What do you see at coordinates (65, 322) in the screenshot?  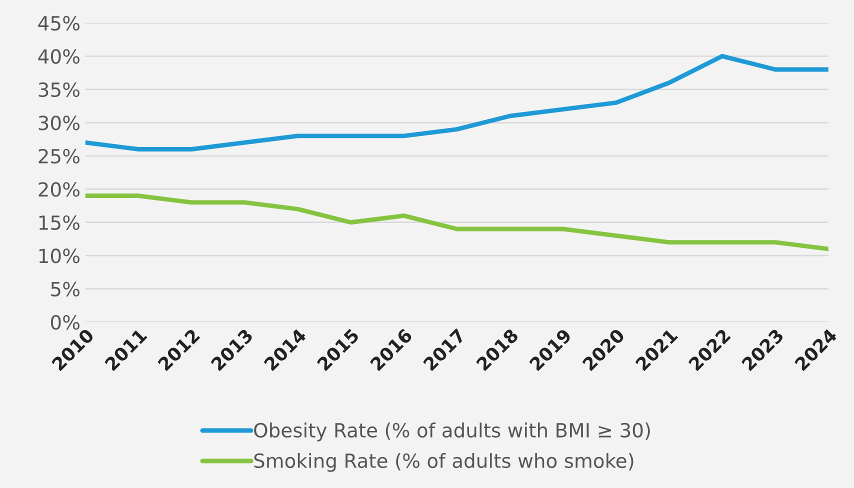 I see `y-tick-label: 0%` at bounding box center [65, 322].